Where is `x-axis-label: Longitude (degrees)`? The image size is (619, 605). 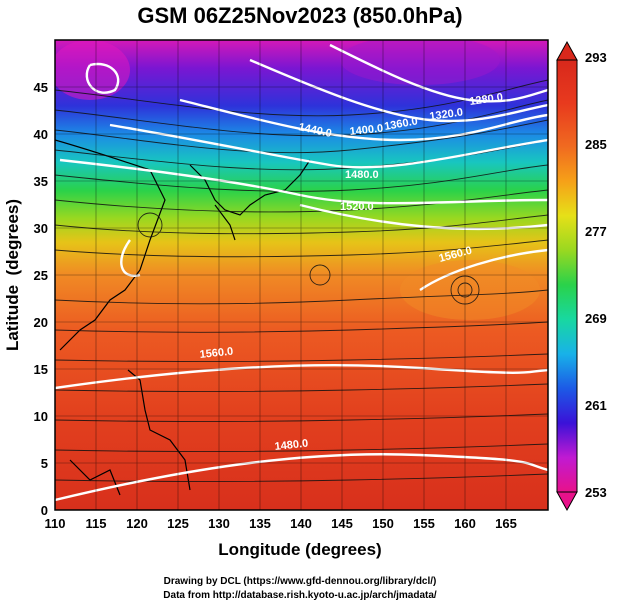 x-axis-label: Longitude (degrees) is located at coordinates (299, 549).